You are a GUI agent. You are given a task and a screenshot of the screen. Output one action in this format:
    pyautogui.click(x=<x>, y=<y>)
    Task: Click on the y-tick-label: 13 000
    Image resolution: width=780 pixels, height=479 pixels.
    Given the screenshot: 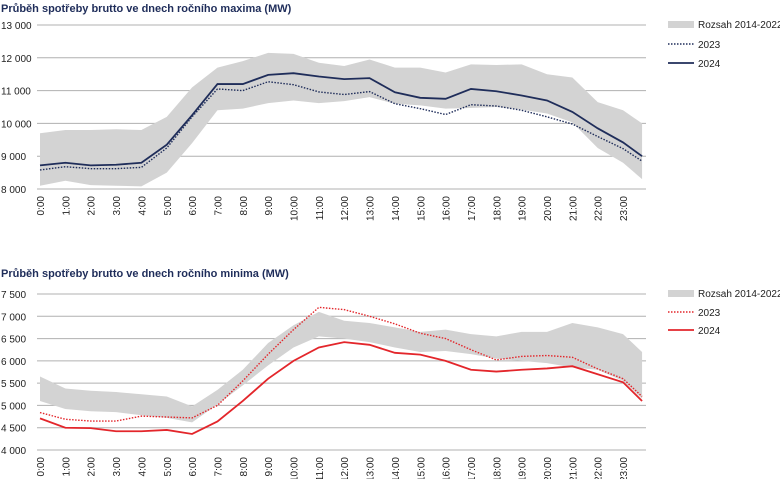 What is the action you would take?
    pyautogui.click(x=16, y=26)
    